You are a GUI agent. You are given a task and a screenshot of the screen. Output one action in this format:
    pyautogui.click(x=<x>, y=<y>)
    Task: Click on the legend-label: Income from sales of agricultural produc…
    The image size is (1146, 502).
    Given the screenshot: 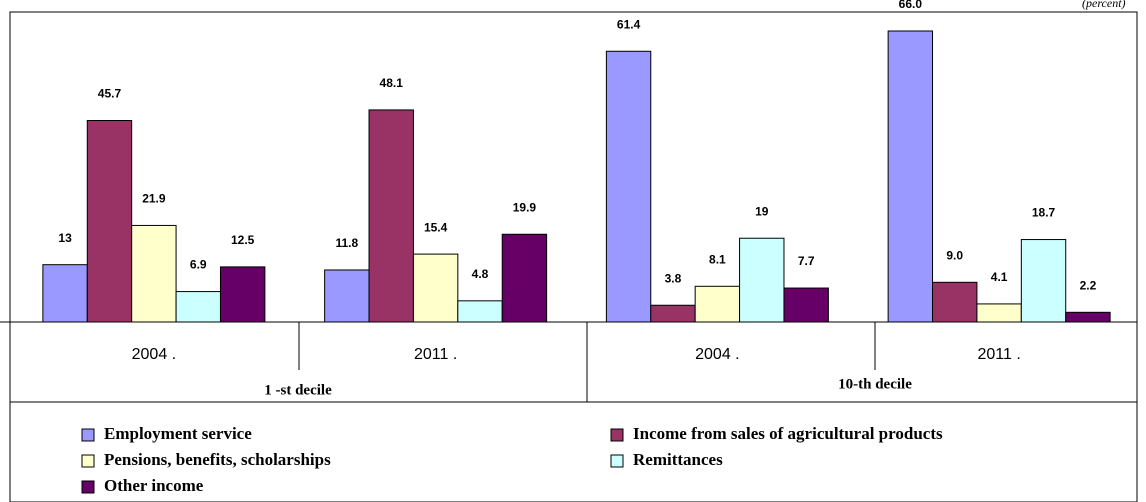 What is the action you would take?
    pyautogui.click(x=788, y=433)
    